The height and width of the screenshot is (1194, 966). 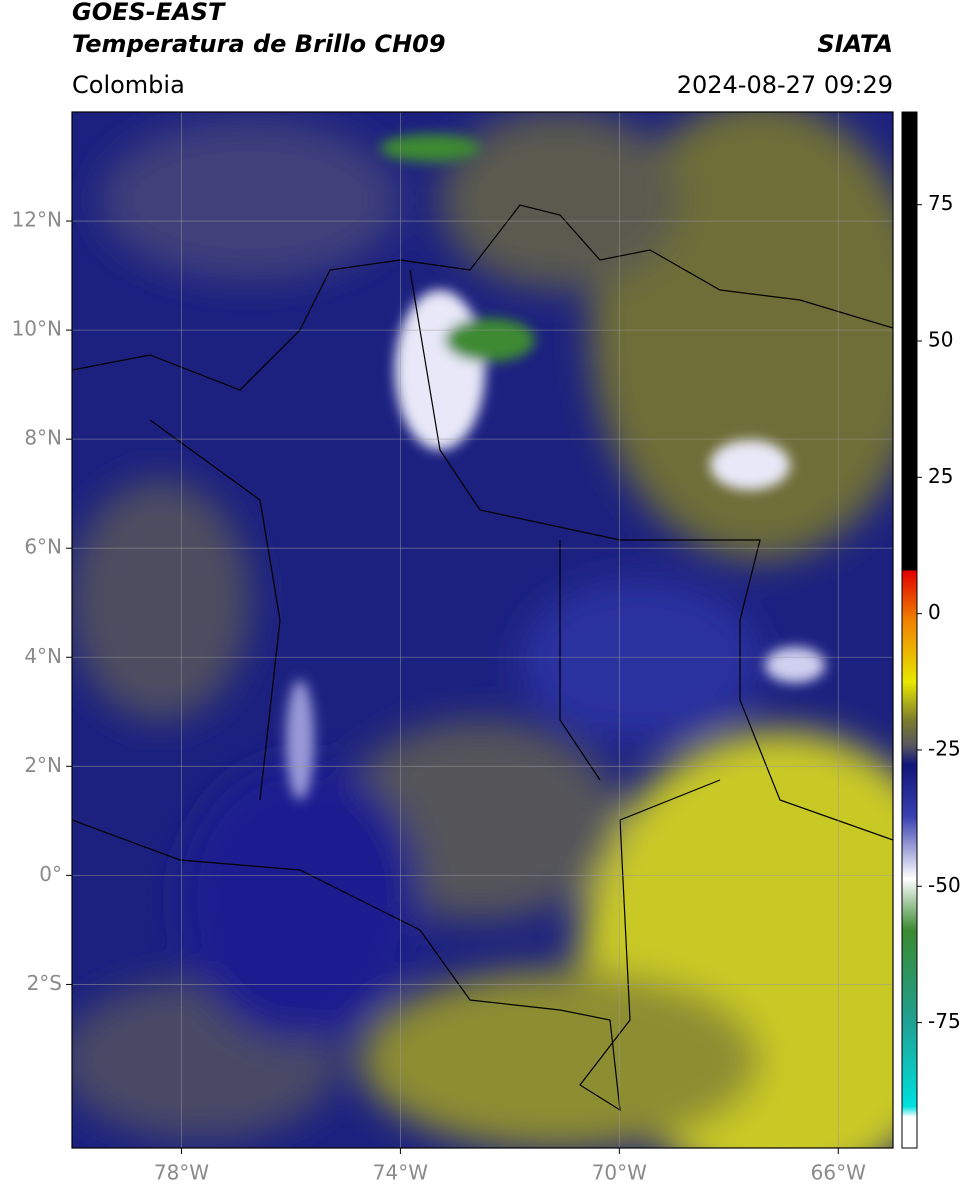 What do you see at coordinates (400, 1173) in the screenshot?
I see `x-tick-label: 74°W` at bounding box center [400, 1173].